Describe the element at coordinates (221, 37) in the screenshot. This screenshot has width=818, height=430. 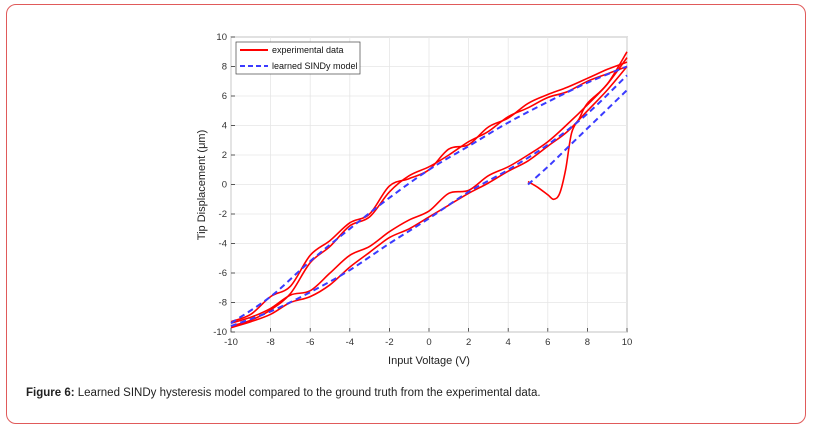
I see `y-tick-label: 10` at that location.